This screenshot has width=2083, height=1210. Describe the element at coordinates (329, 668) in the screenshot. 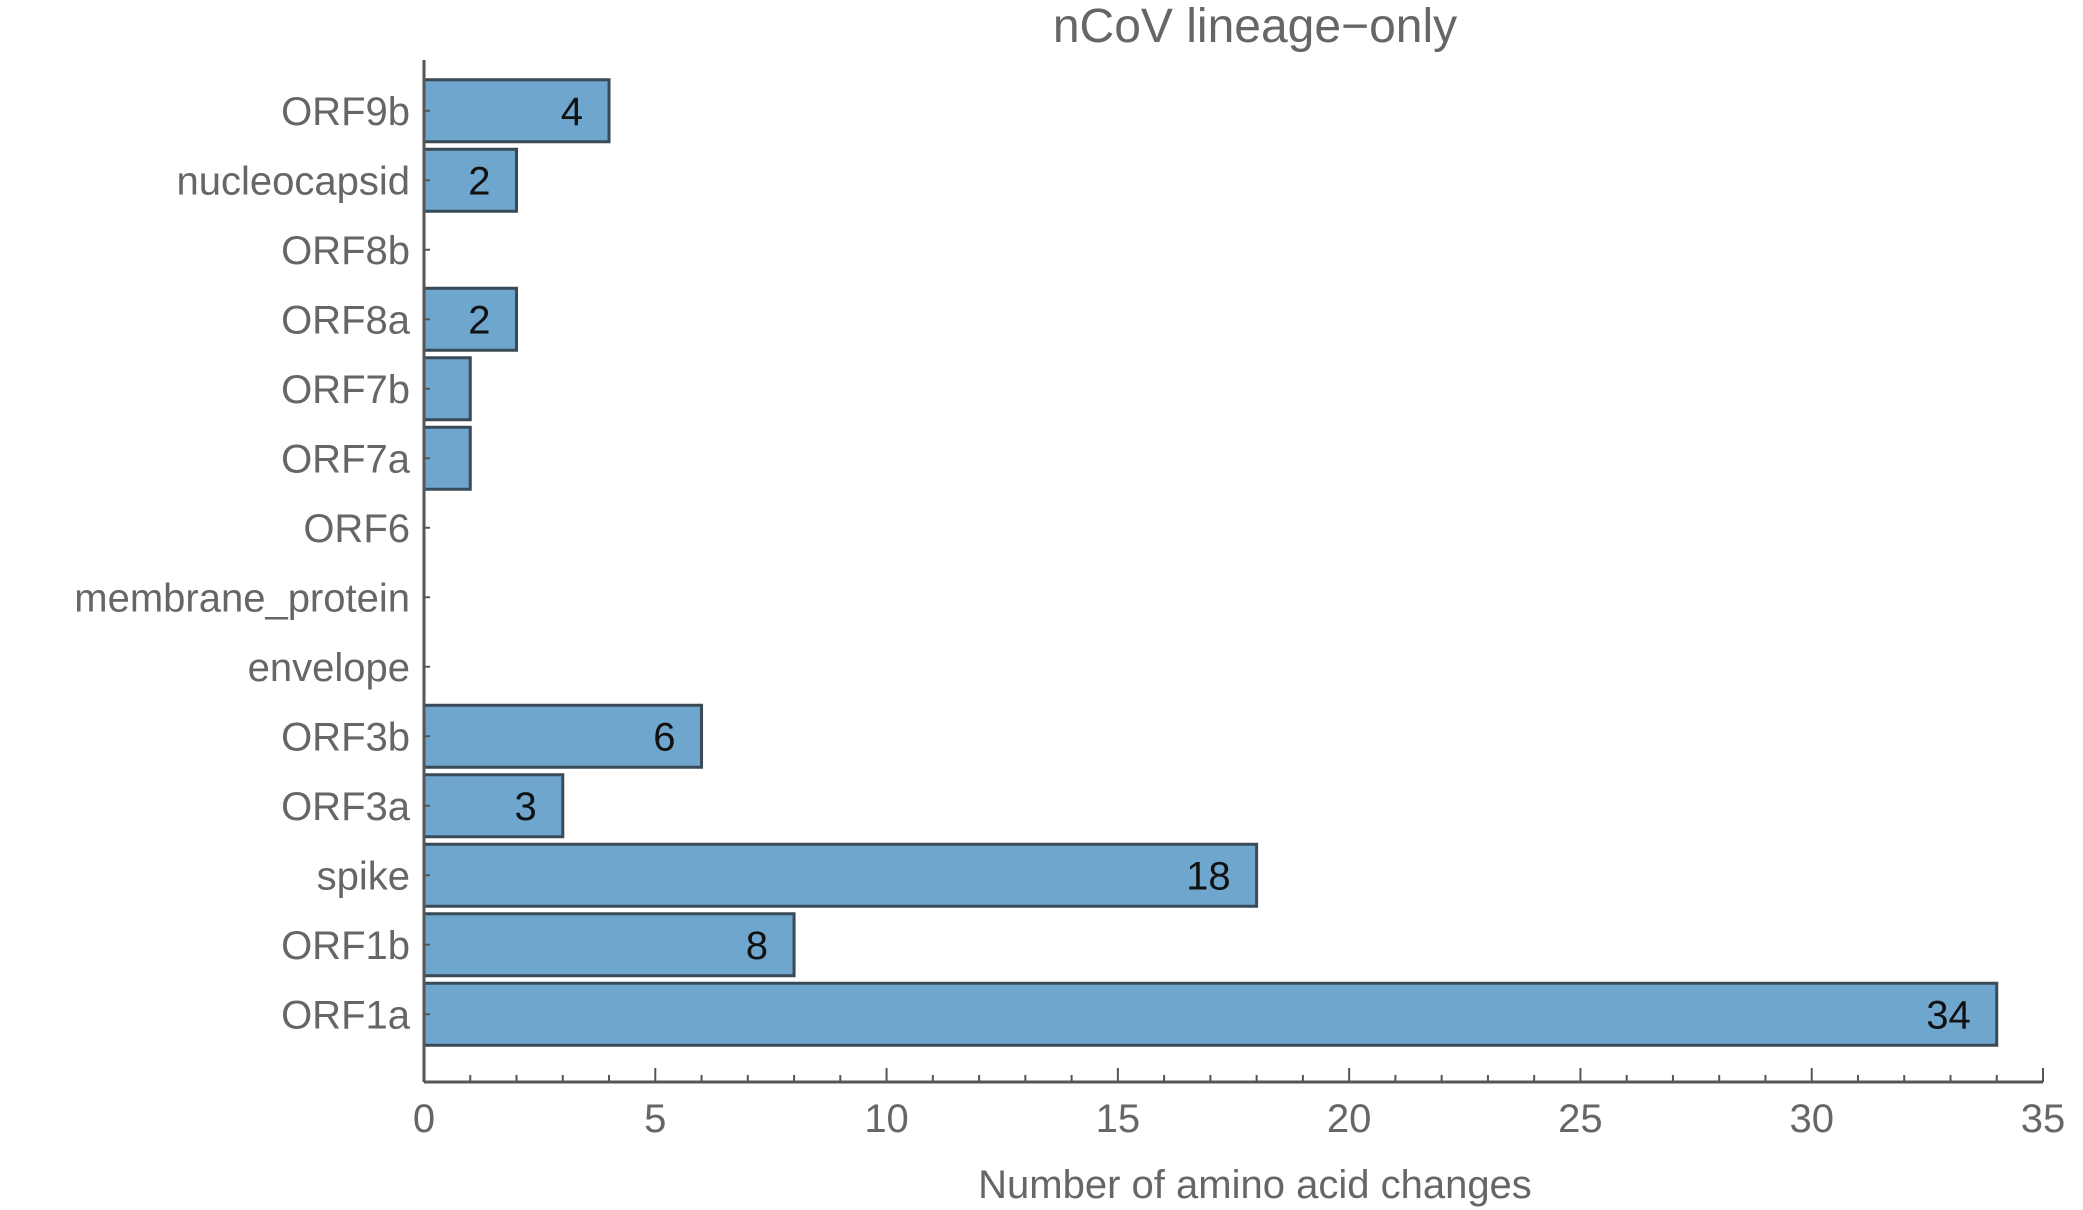

I see `category-label-envelope: envelope` at that location.